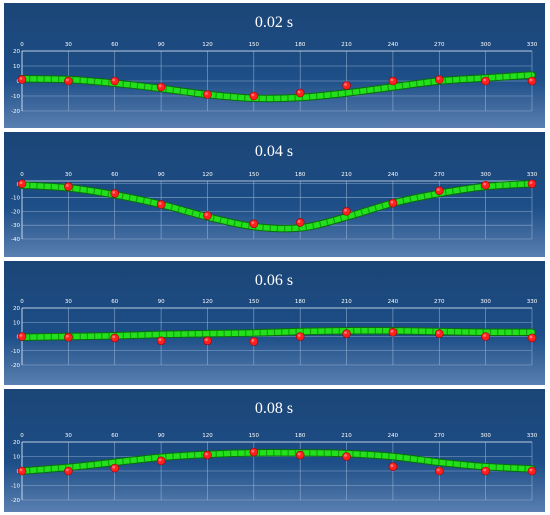  I want to click on y-tick-label: -30, so click(15, 226).